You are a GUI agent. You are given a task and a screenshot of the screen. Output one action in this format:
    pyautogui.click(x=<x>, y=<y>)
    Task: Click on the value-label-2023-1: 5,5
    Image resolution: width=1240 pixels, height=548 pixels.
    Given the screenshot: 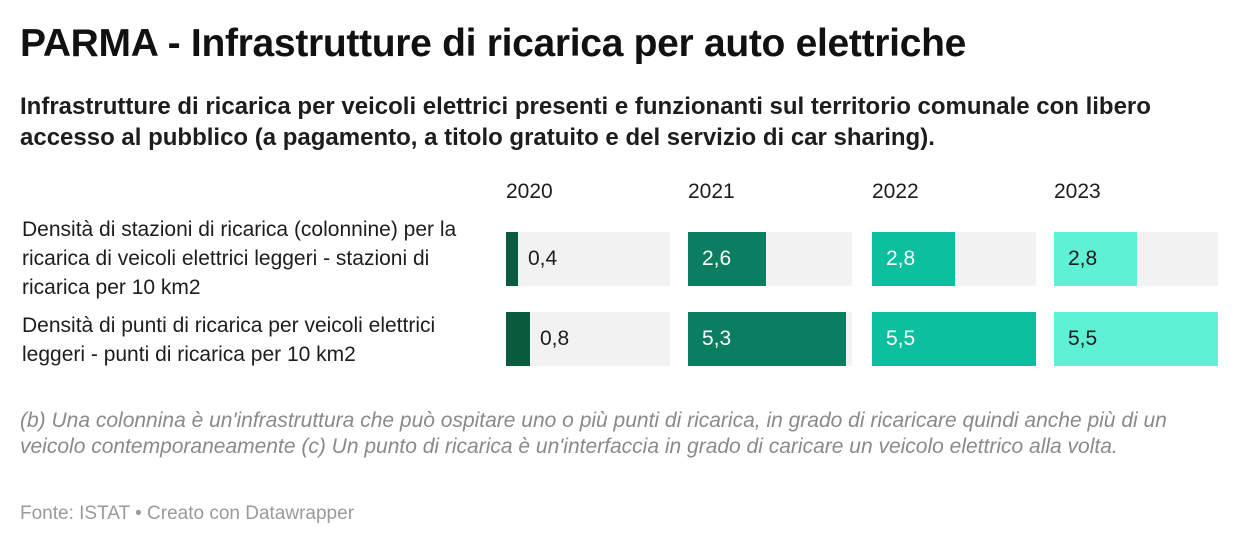 What is the action you would take?
    pyautogui.click(x=1083, y=338)
    